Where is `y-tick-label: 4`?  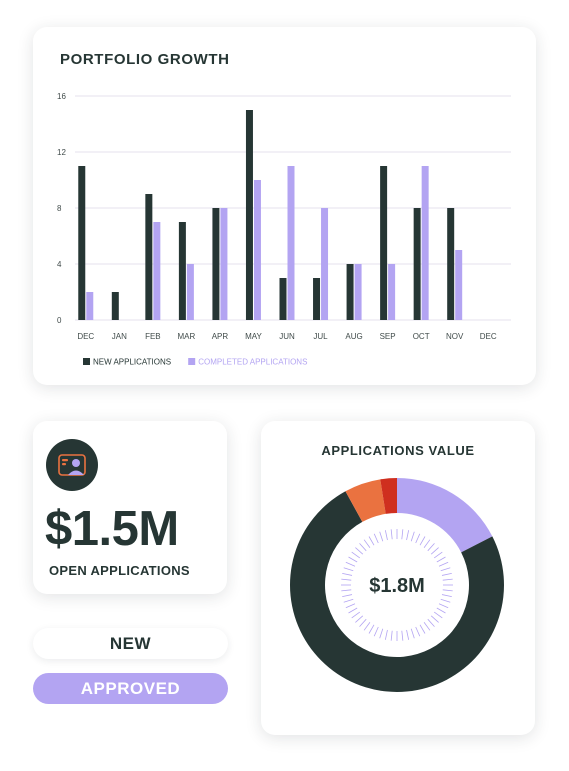
y-tick-label: 4 is located at coordinates (59, 264).